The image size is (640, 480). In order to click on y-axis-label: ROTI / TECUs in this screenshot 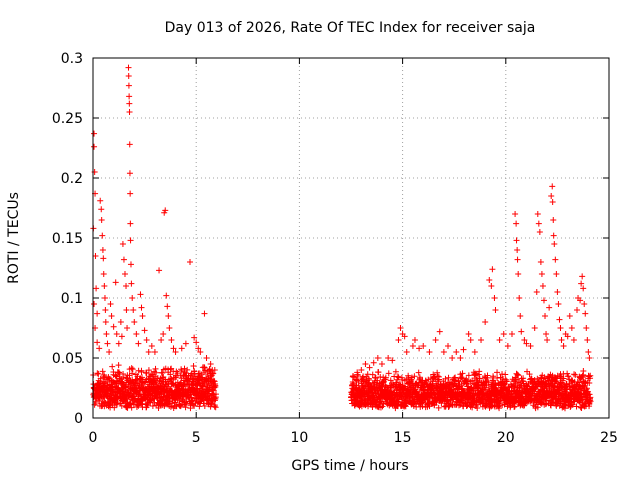, I will do `click(14, 238)`.